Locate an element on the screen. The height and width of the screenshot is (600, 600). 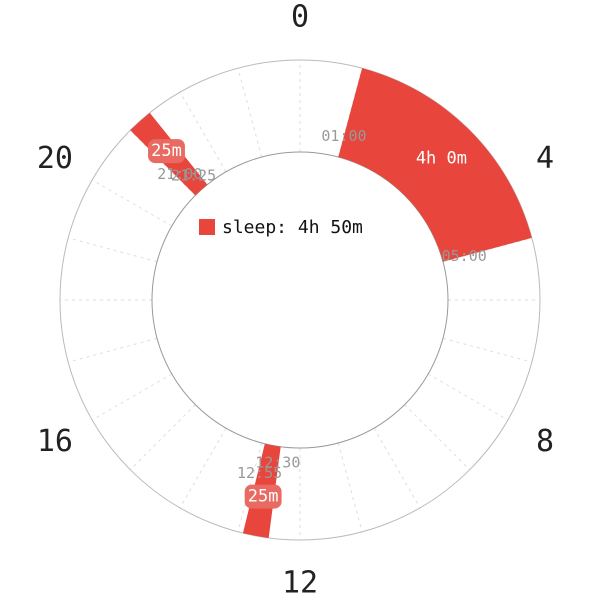
time-label-end-1: 12:55 is located at coordinates (259, 473).